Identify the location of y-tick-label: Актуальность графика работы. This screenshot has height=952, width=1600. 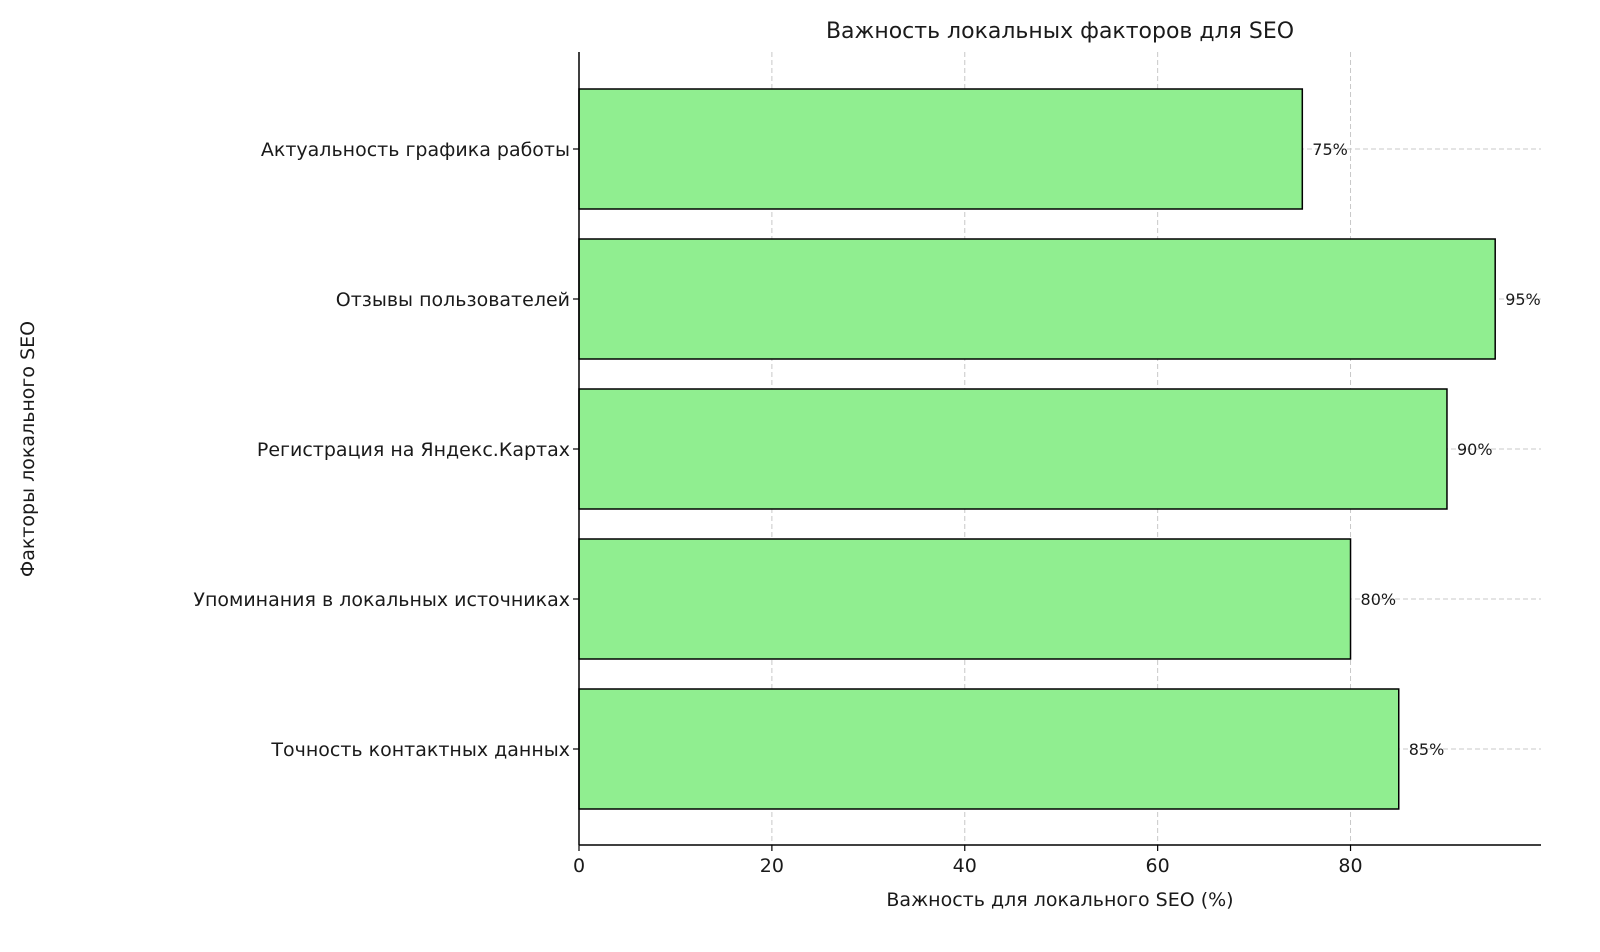
(415, 150).